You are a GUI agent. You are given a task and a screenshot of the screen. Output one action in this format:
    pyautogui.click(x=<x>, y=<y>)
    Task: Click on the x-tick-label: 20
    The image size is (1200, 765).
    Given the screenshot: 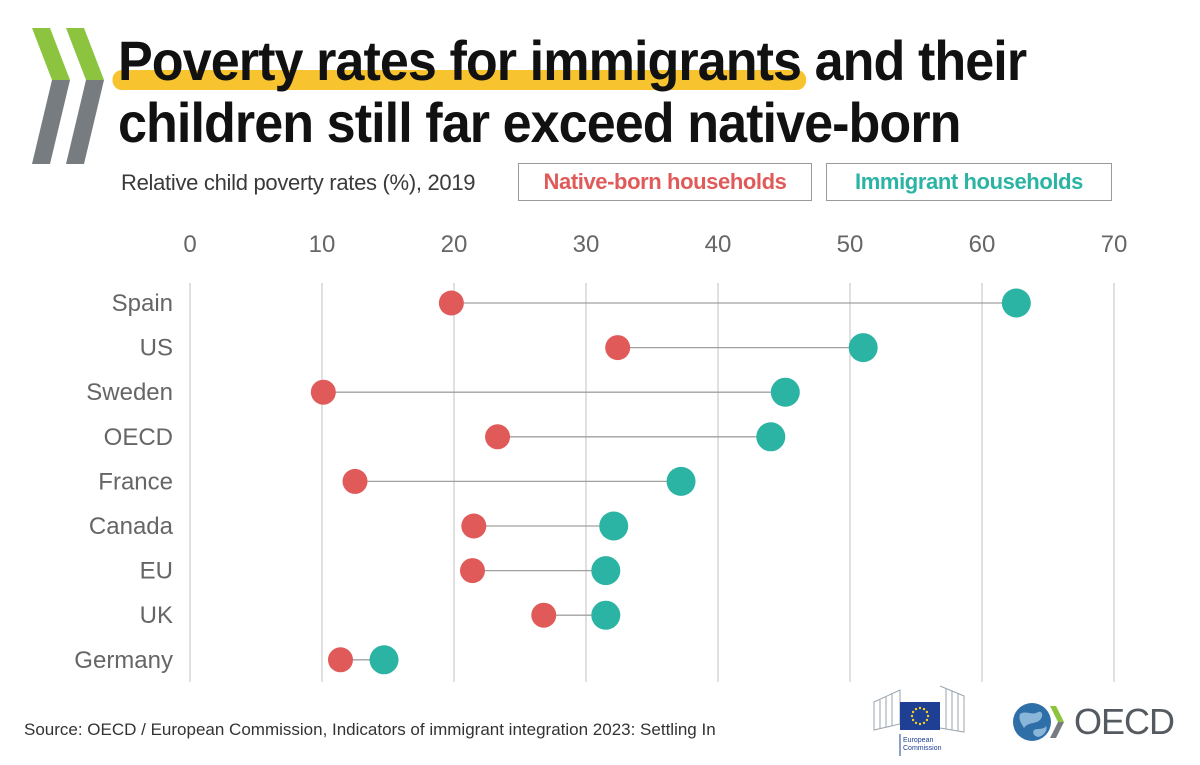 What is the action you would take?
    pyautogui.click(x=454, y=244)
    